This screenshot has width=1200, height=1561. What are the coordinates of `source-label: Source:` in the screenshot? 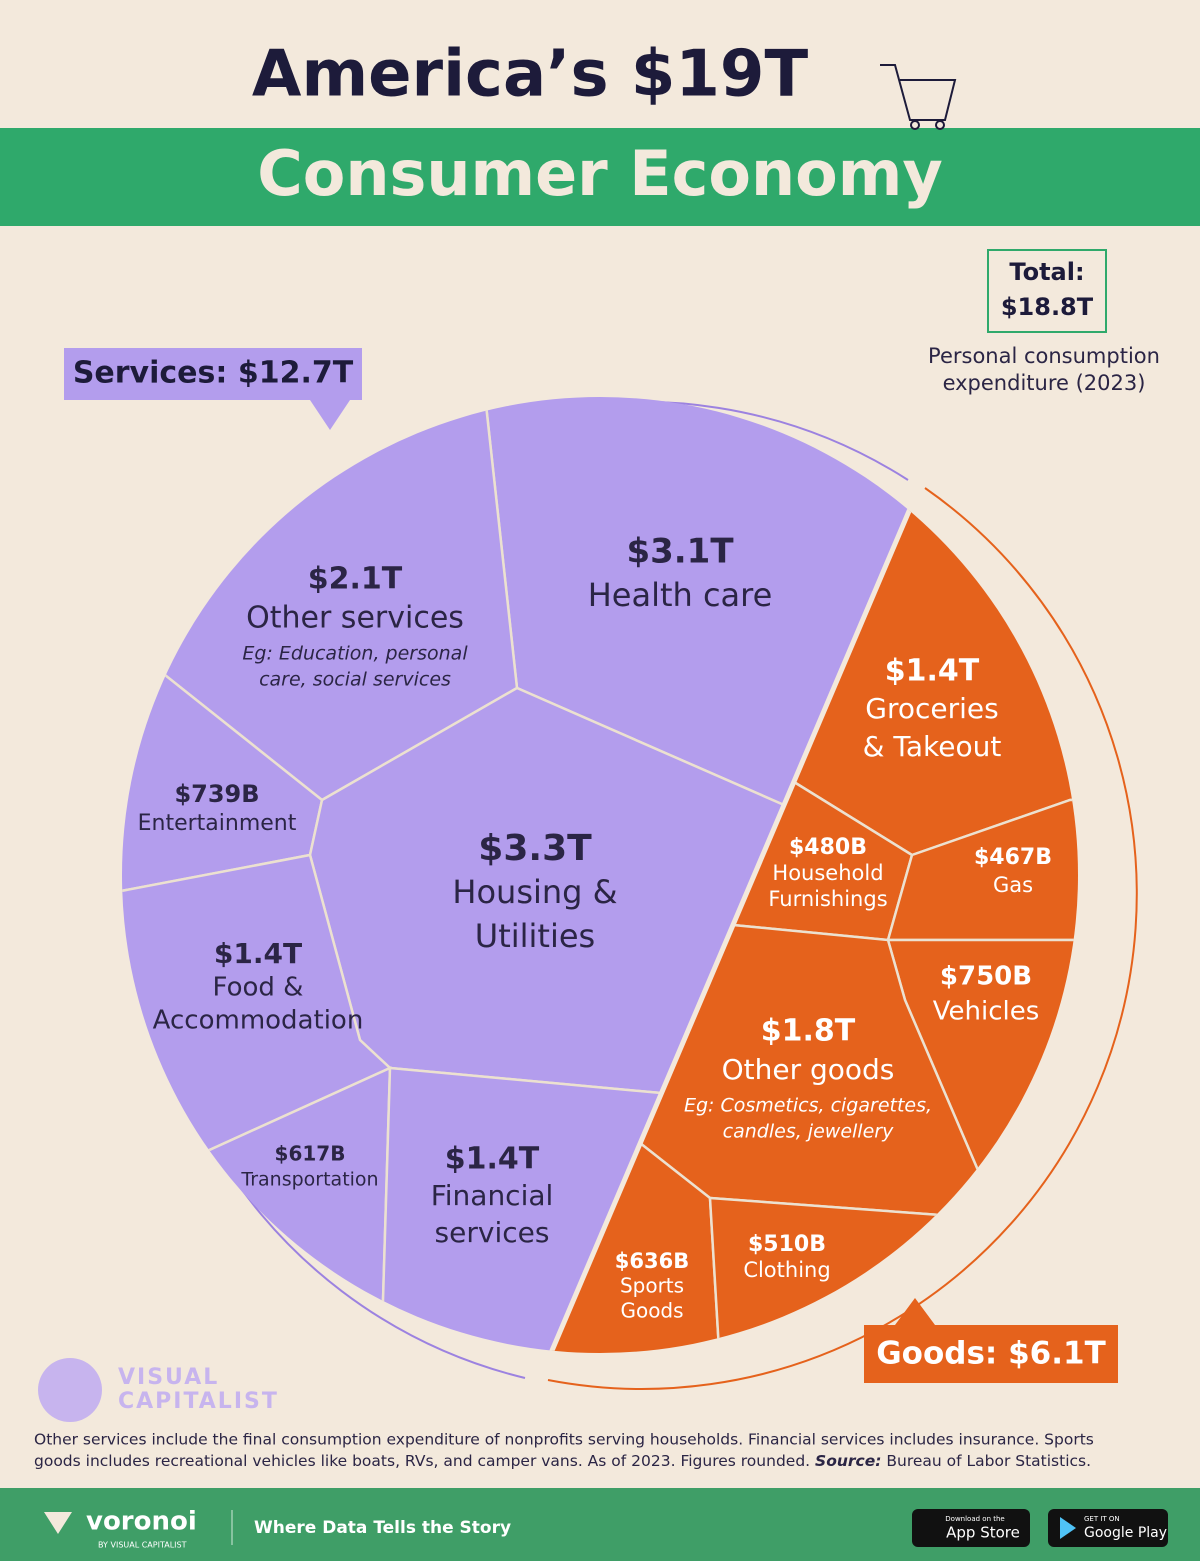 It's located at (848, 1461).